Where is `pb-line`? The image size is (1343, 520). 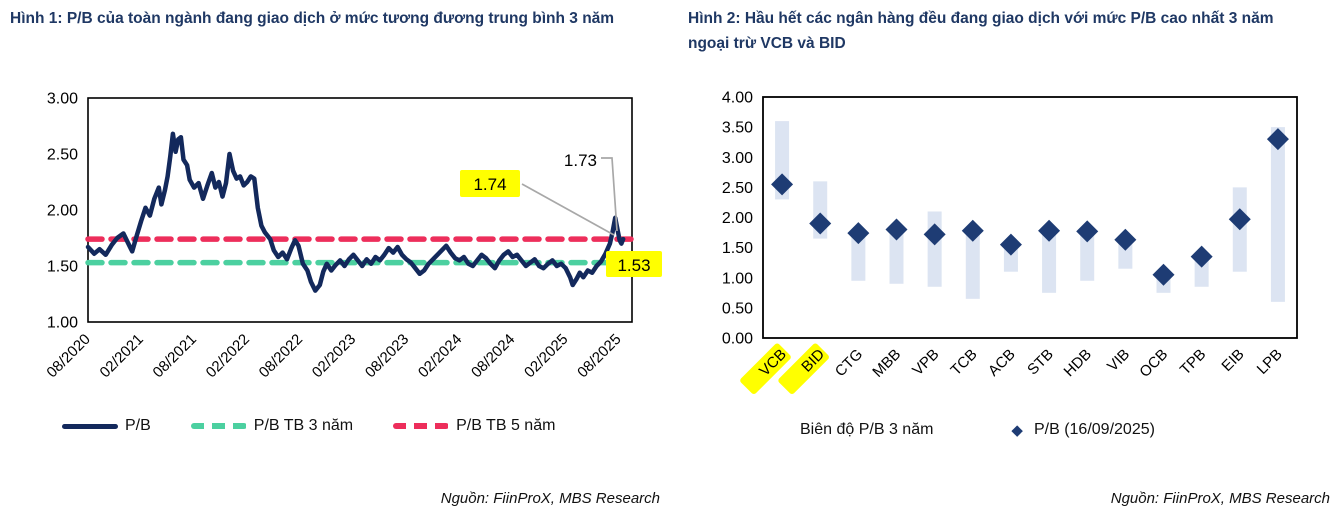
pb-line is located at coordinates (355, 212).